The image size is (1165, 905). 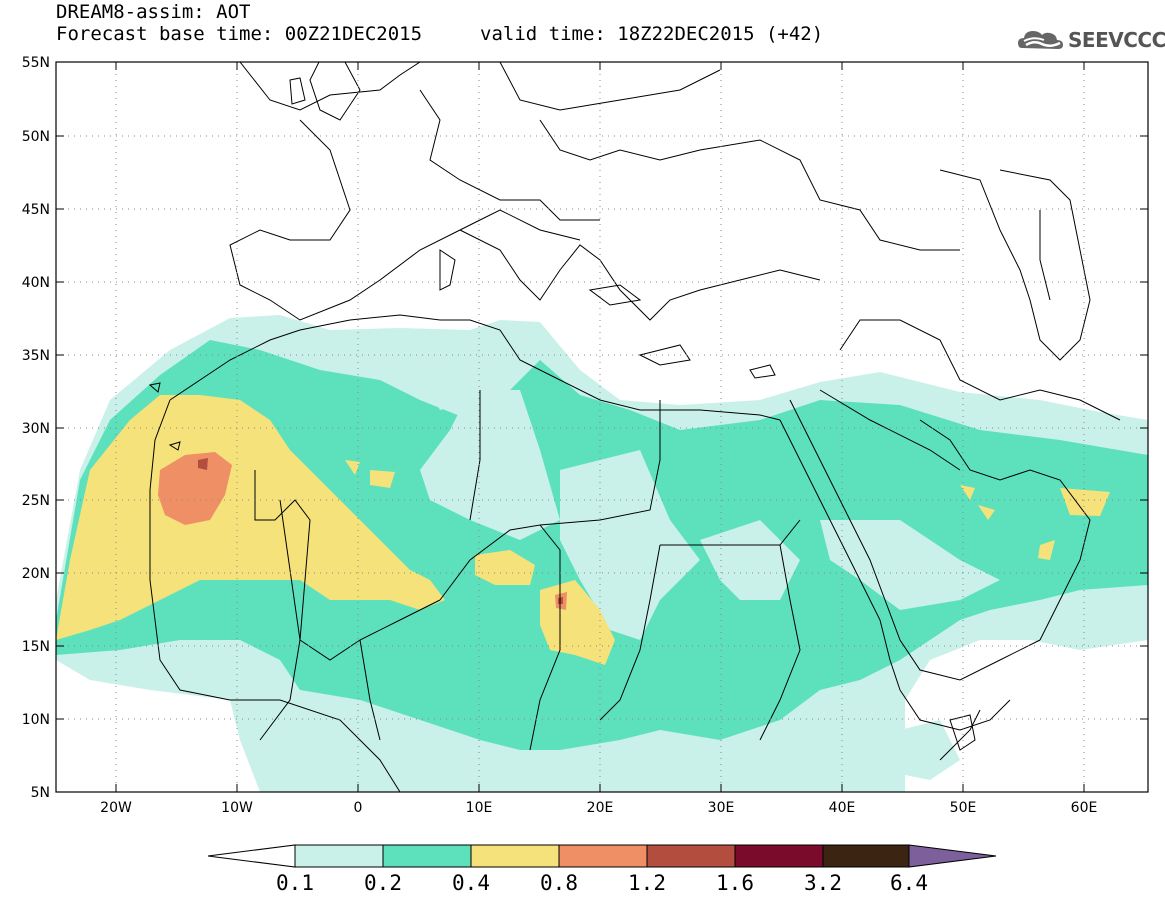 I want to click on valid-time-label: valid time: 18Z22DEC2015 (+42), so click(x=652, y=34).